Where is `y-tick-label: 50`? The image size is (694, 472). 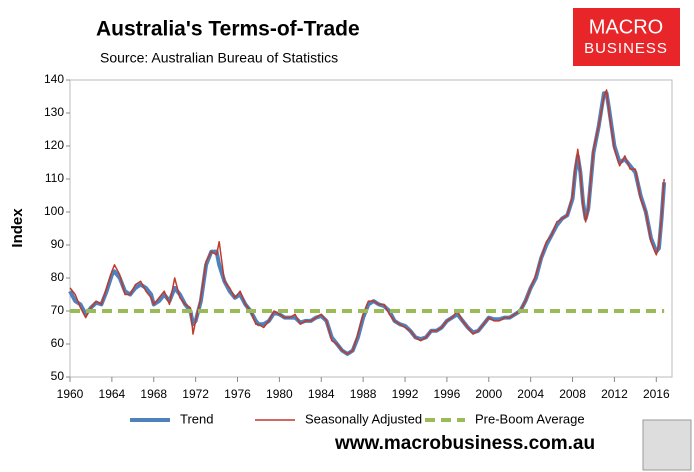 y-tick-label: 50 is located at coordinates (58, 376).